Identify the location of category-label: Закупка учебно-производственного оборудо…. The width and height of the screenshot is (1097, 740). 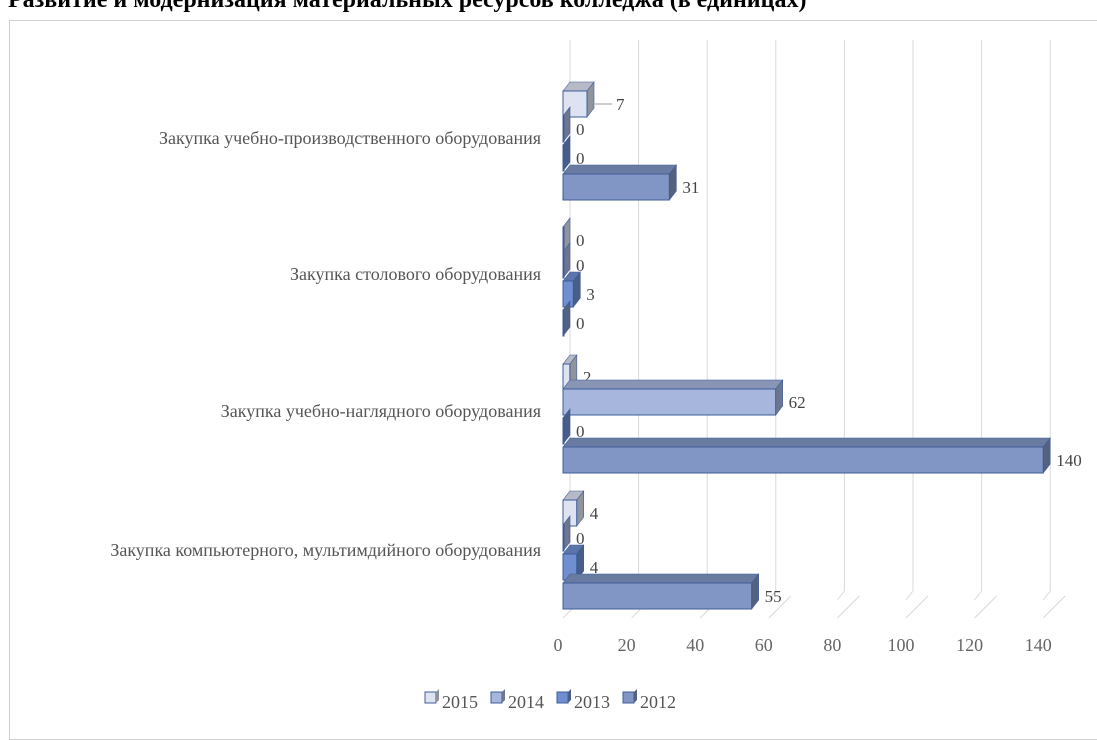
(350, 138).